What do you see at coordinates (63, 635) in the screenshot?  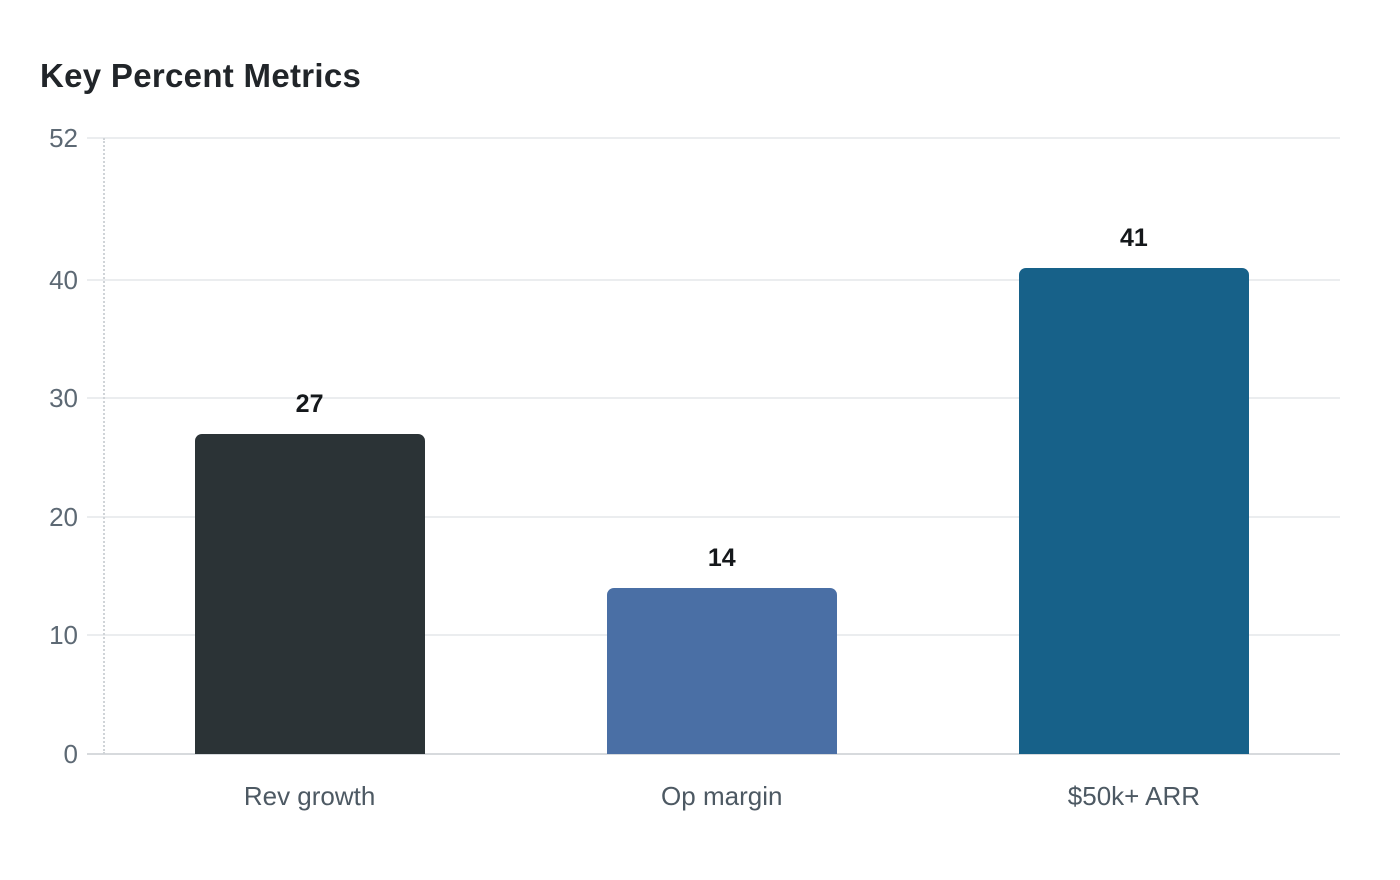 I see `y-axis-tick-label: 10` at bounding box center [63, 635].